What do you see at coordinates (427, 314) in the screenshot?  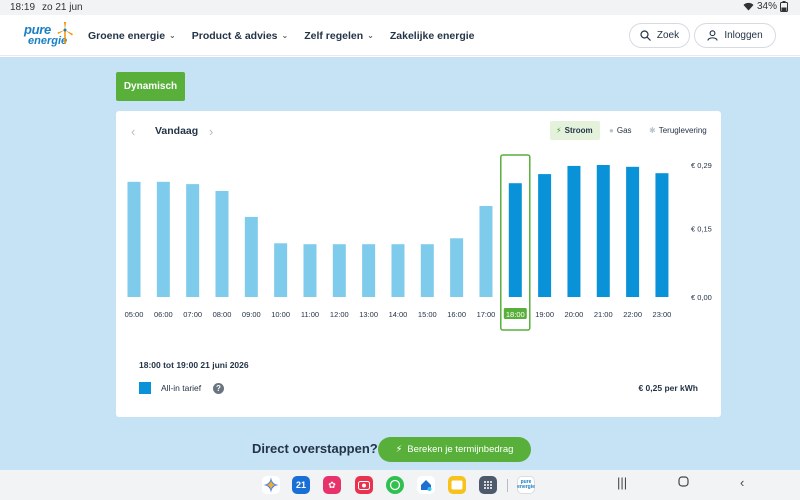 I see `x-tick-label: 15:00` at bounding box center [427, 314].